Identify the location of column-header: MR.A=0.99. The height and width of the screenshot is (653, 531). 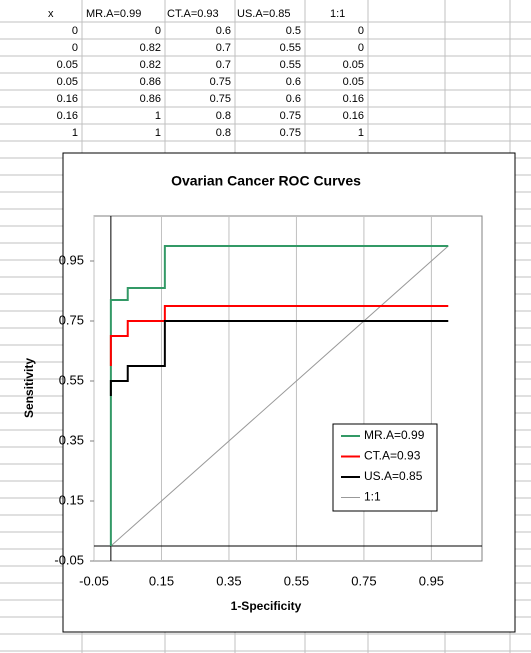
(113, 14).